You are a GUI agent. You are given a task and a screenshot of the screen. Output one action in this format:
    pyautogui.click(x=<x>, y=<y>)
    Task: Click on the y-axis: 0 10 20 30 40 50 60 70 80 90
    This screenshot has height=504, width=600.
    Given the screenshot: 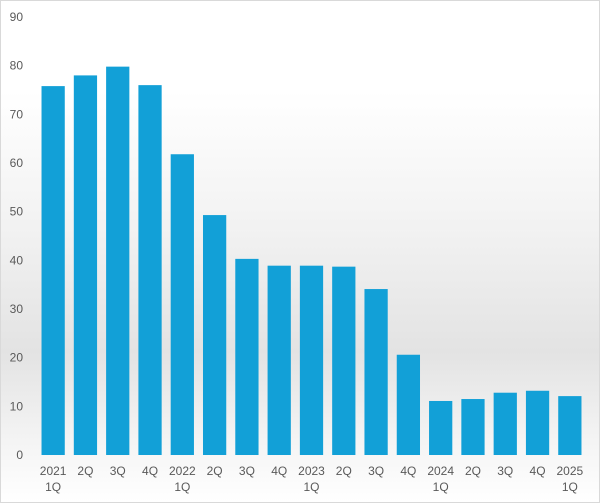 What is the action you would take?
    pyautogui.click(x=17, y=236)
    